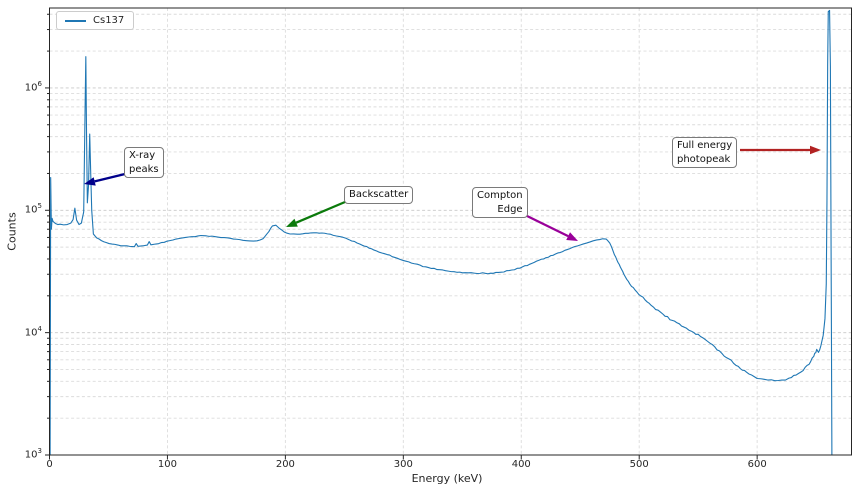 This screenshot has height=496, width=856. What do you see at coordinates (510, 209) in the screenshot?
I see `annotation-text-line: Edge` at bounding box center [510, 209].